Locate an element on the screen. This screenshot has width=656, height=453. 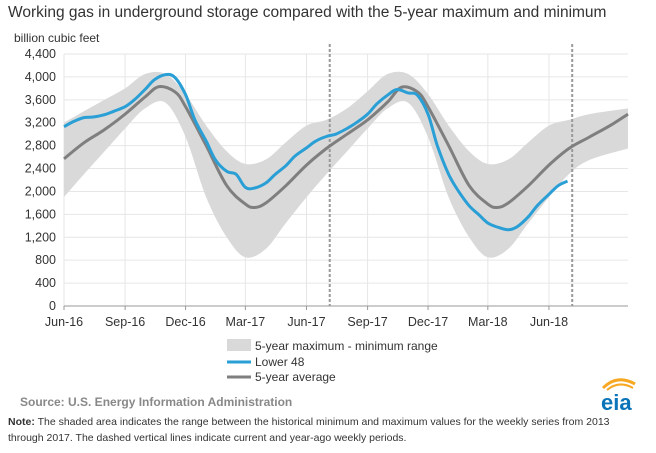
y-tick-label: 1,200 is located at coordinates (40, 237).